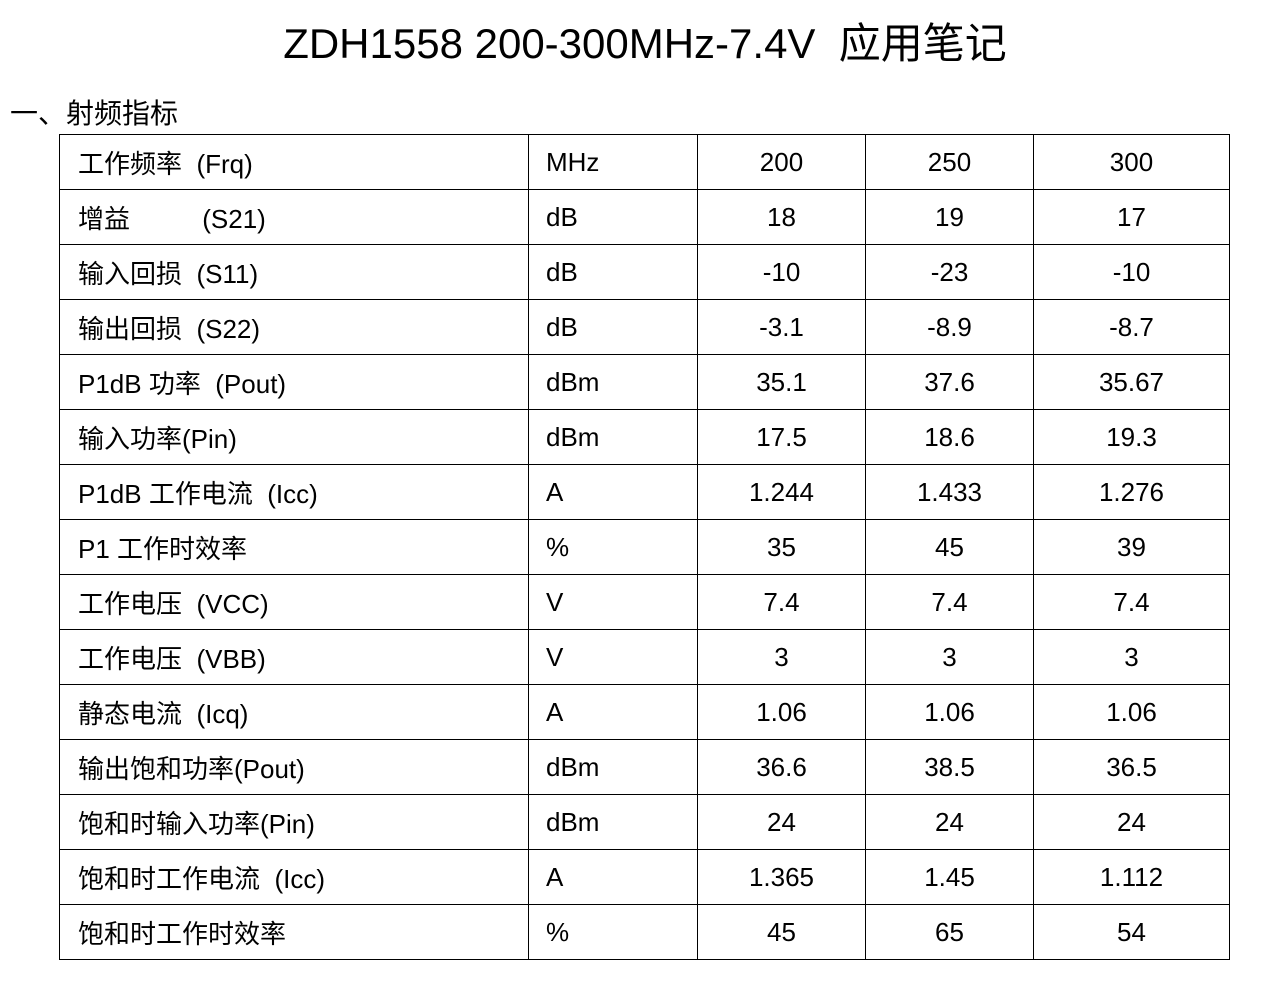 The image size is (1278, 1002). I want to click on document-title: ZDH1558 200-300MHz-7.4V 应用笔记, so click(645, 43).